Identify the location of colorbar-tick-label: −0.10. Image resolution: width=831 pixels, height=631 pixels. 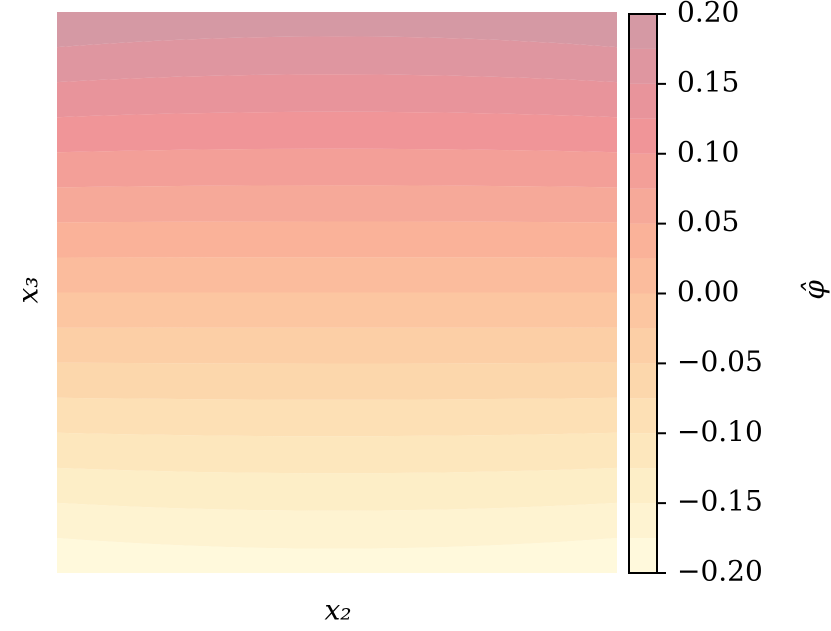
(720, 431).